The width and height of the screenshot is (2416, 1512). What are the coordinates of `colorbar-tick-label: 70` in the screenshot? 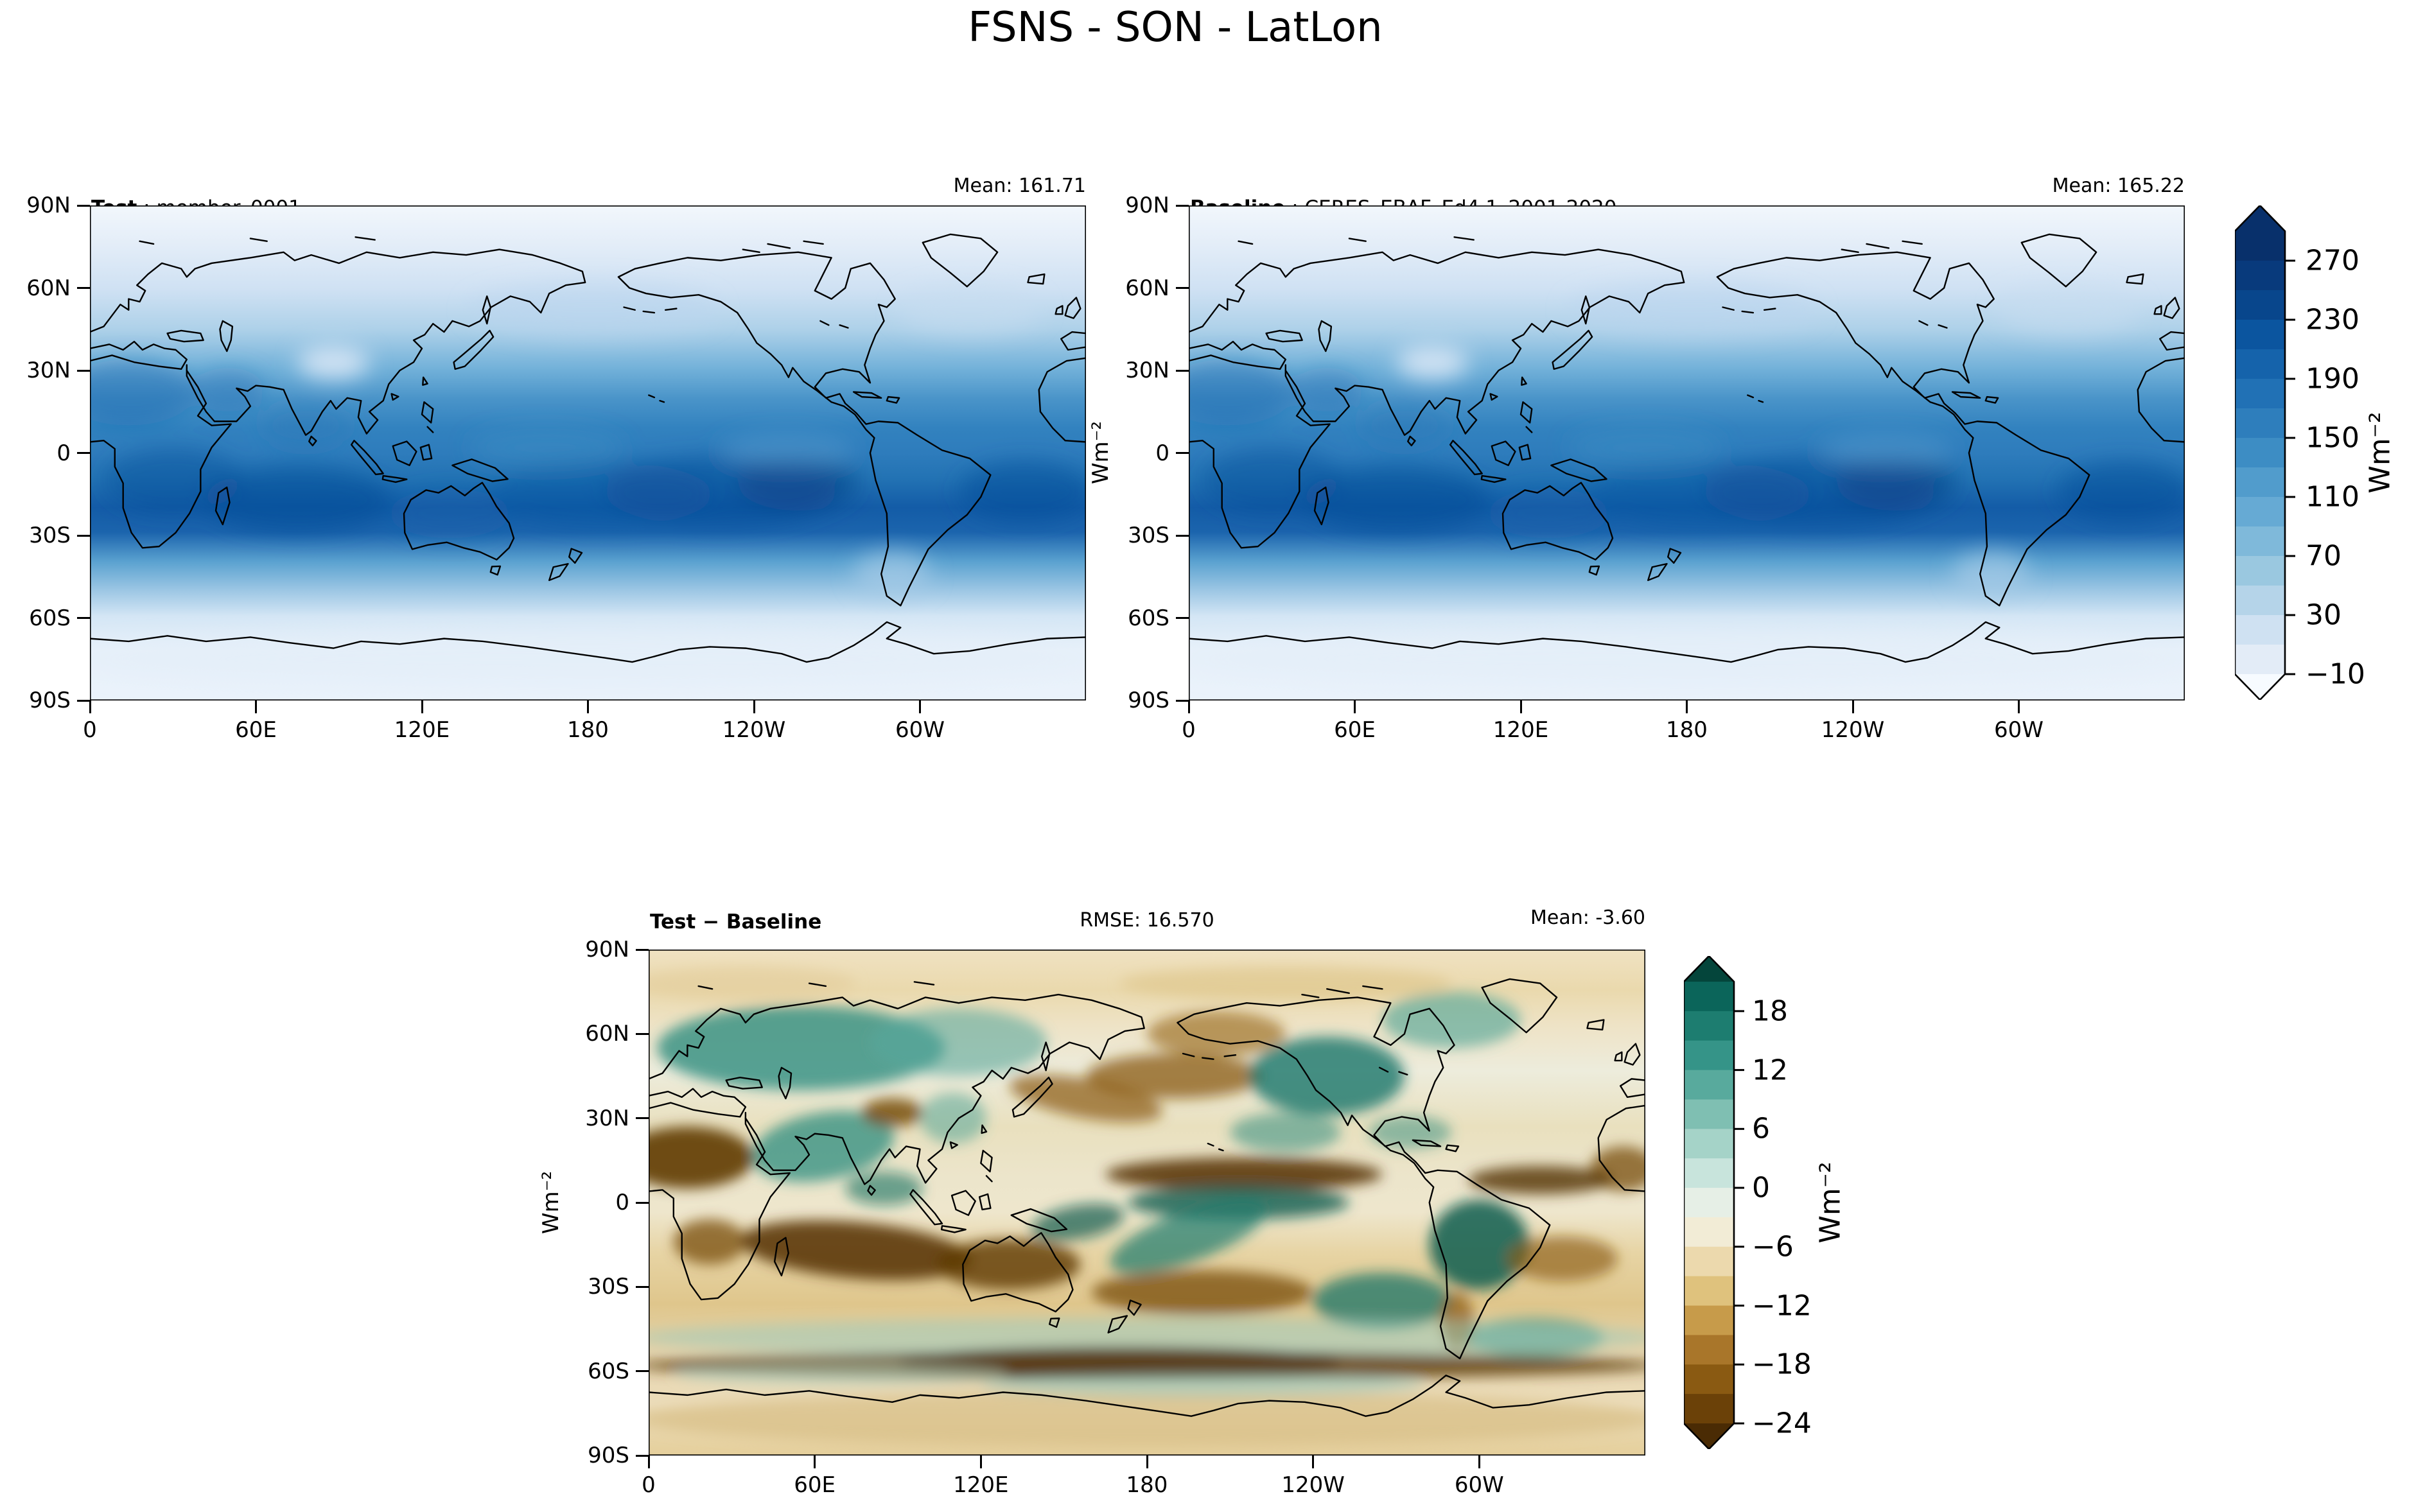 It's located at (2324, 556).